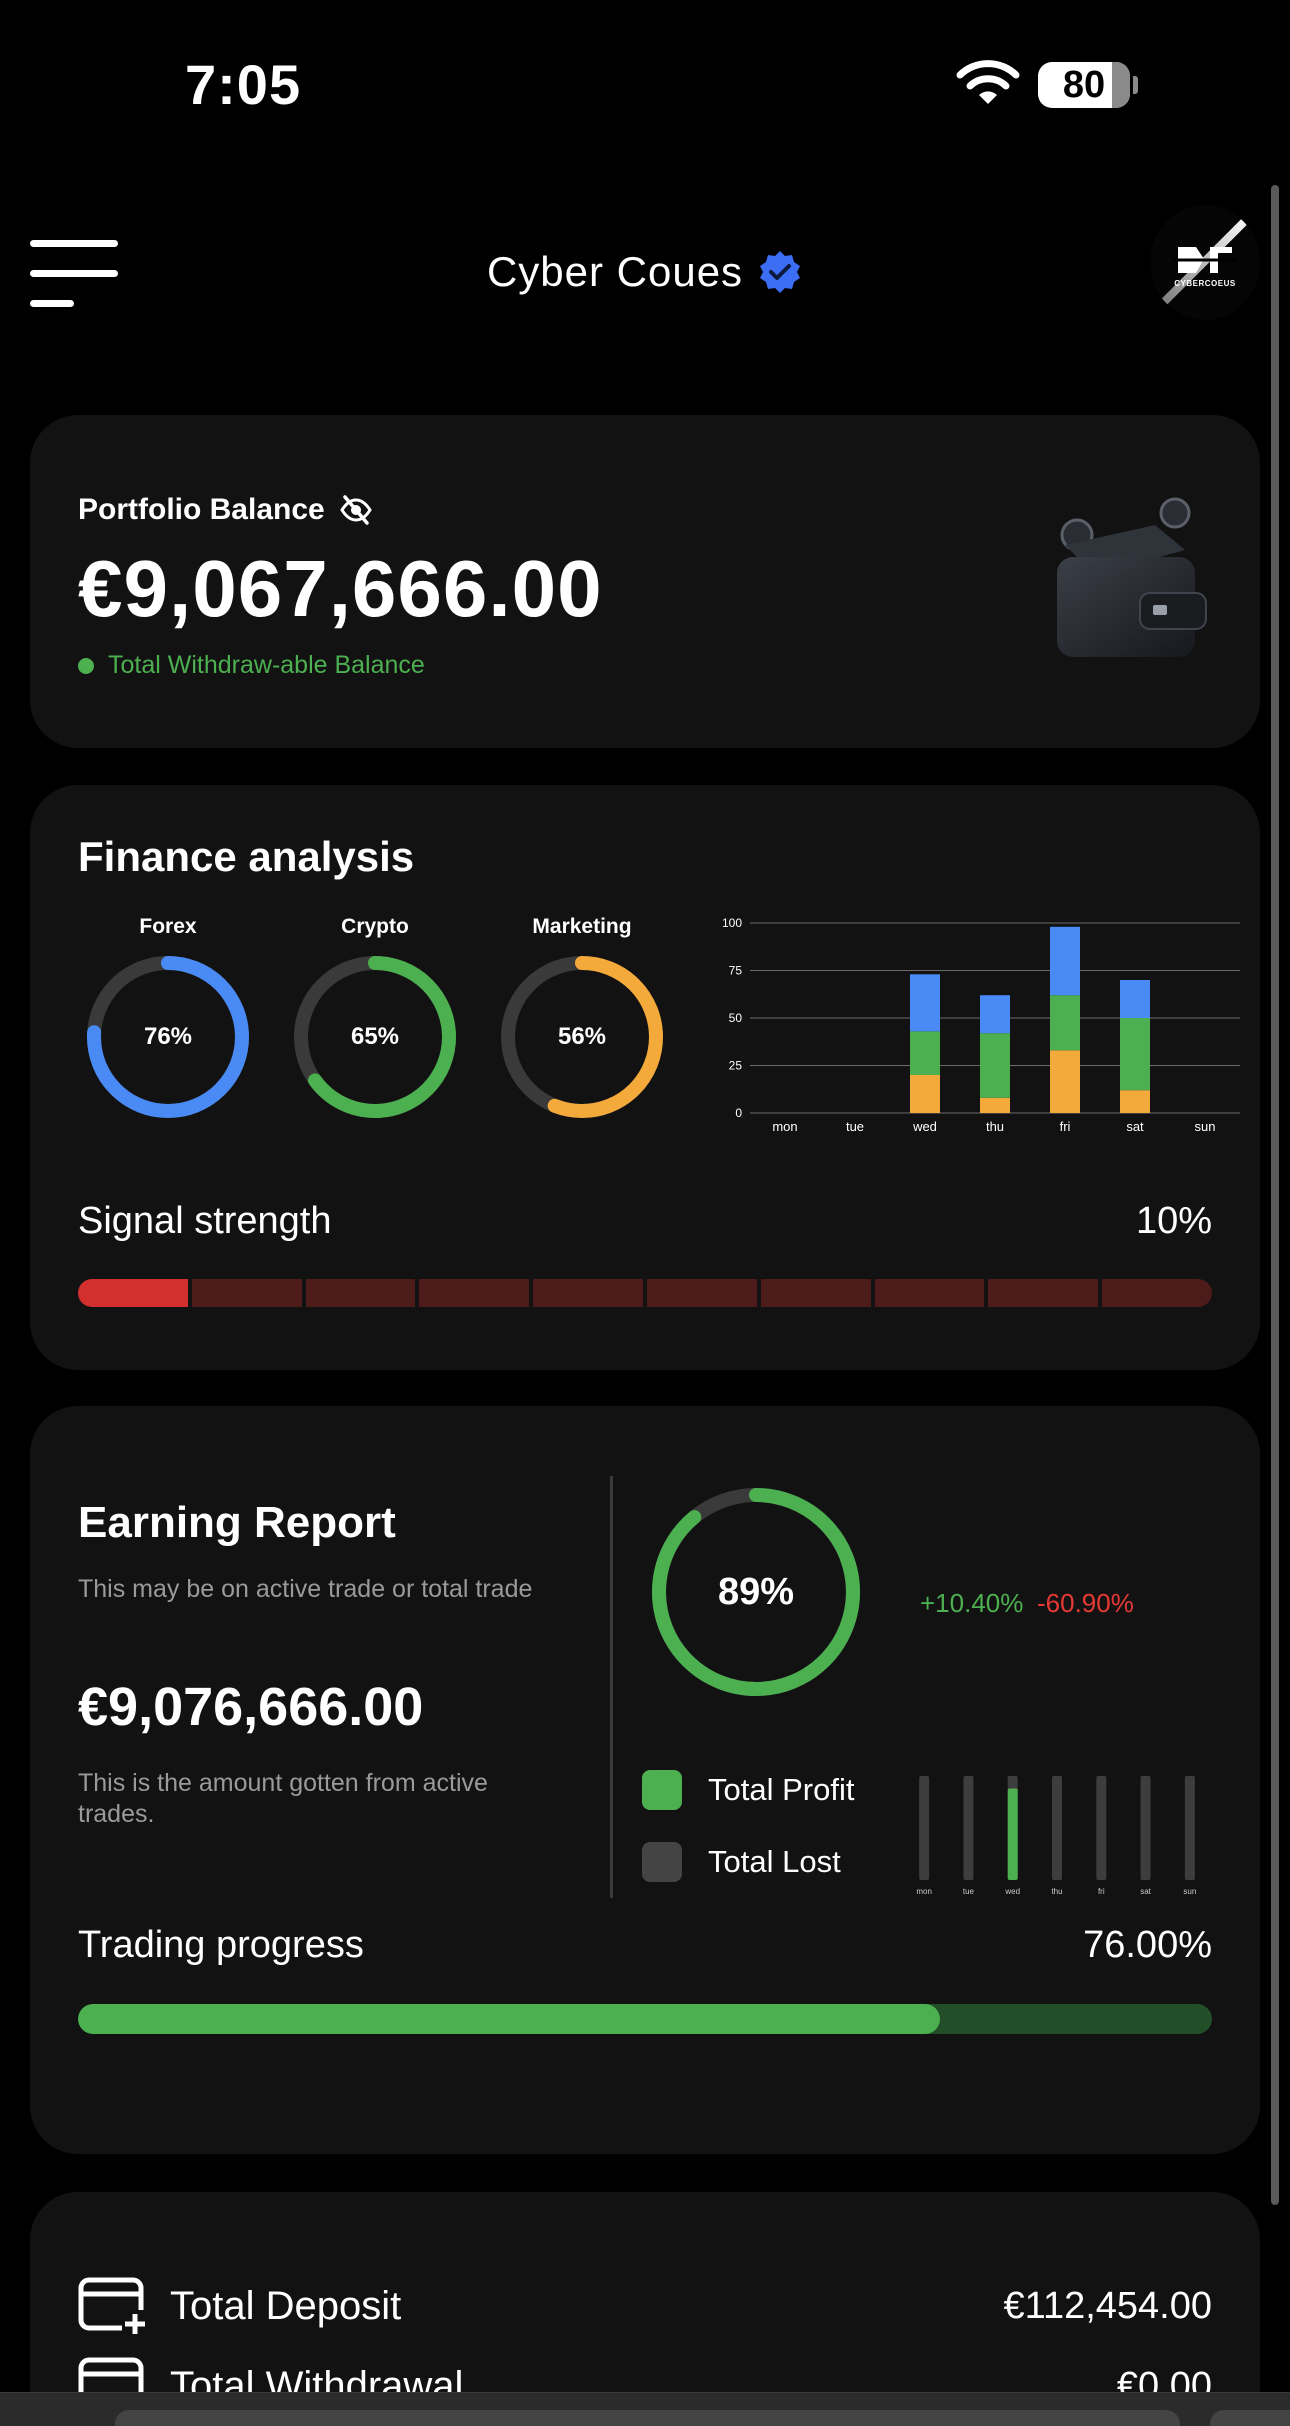 The image size is (1290, 2426). Describe the element at coordinates (611, 1687) in the screenshot. I see `divider` at that location.